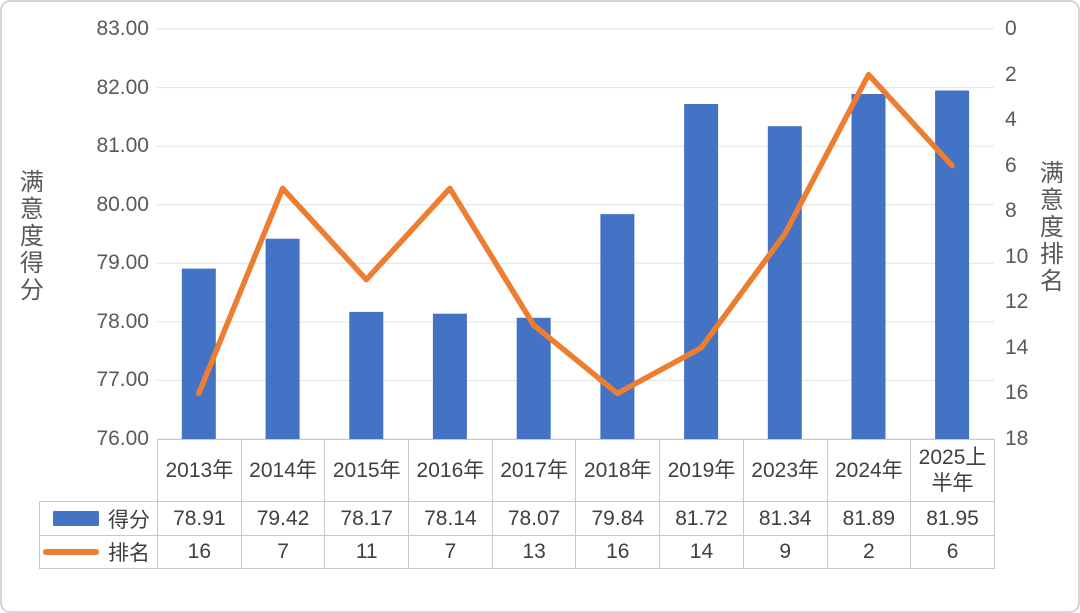 This screenshot has width=1080, height=613. I want to click on category-cell: 2019年, so click(701, 470).